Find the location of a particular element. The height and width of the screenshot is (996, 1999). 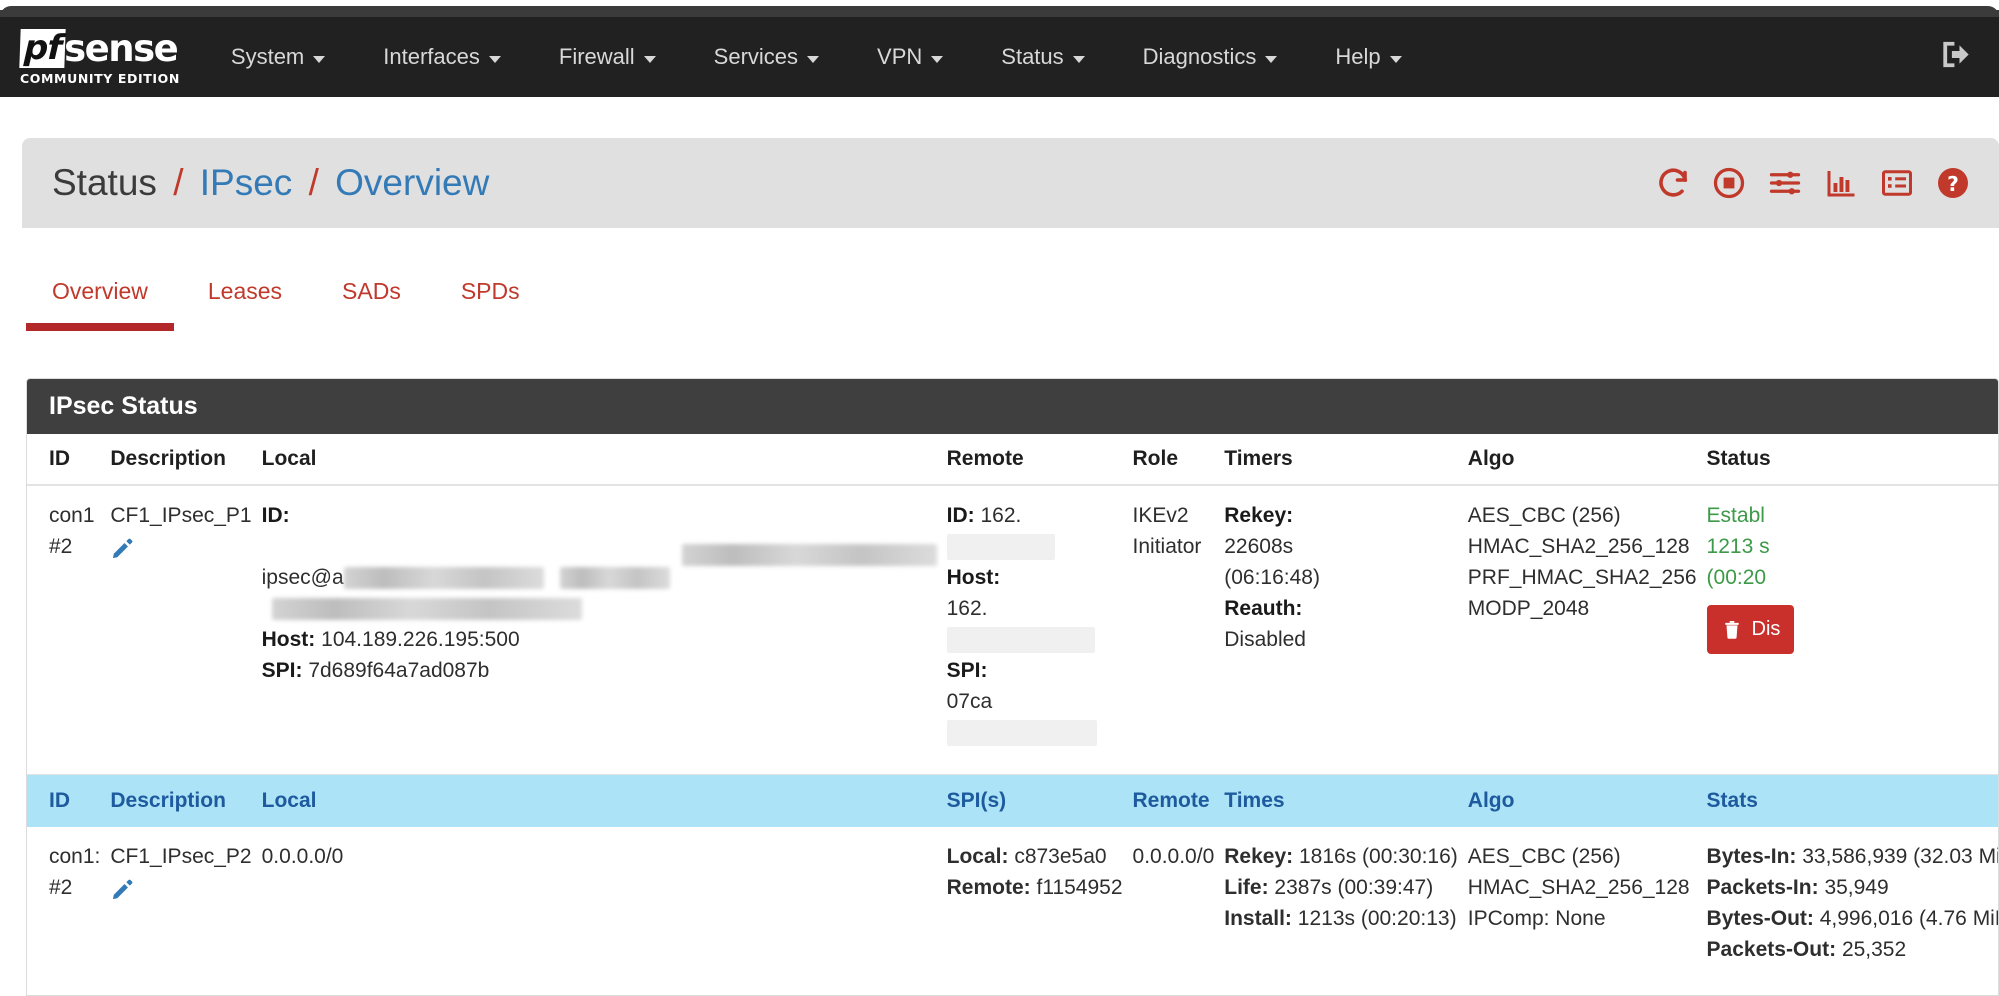

status-badge: Establ is located at coordinates (1735, 515).